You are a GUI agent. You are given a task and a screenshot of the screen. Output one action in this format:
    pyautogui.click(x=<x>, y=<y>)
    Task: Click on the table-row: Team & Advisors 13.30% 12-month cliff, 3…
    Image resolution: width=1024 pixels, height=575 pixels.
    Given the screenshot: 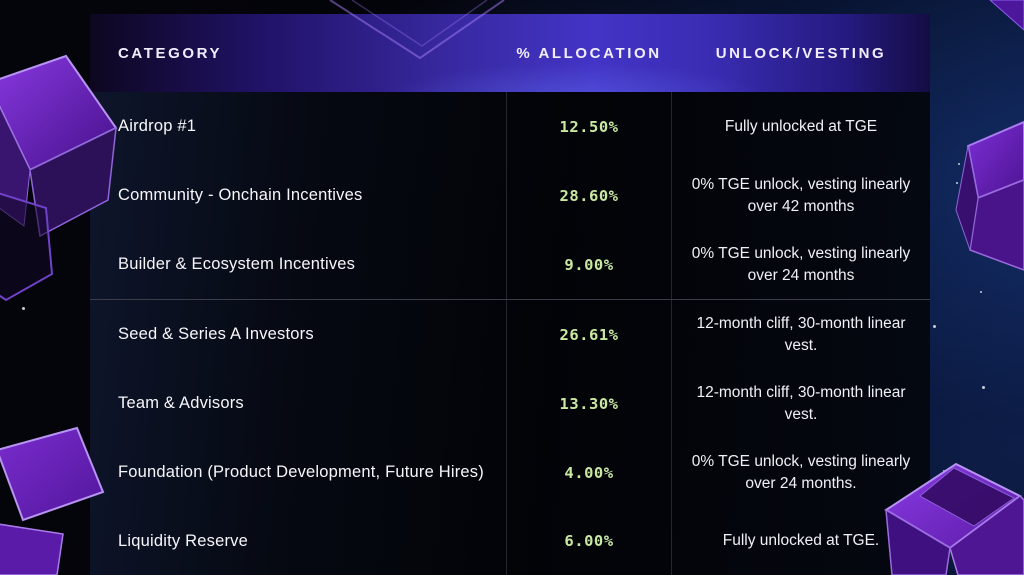 What is the action you would take?
    pyautogui.click(x=510, y=403)
    